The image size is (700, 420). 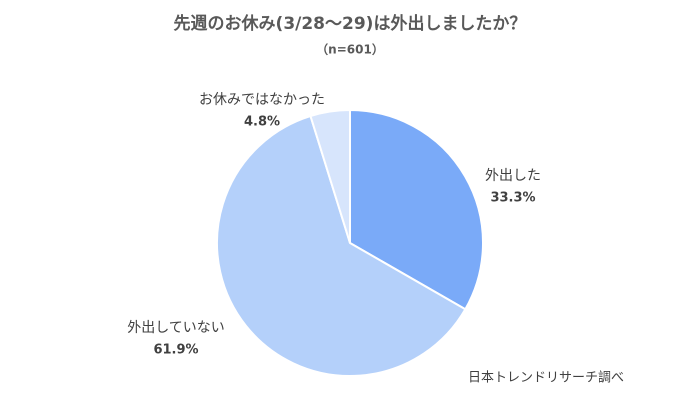 What do you see at coordinates (175, 350) in the screenshot?
I see `slice-value: 61.9%` at bounding box center [175, 350].